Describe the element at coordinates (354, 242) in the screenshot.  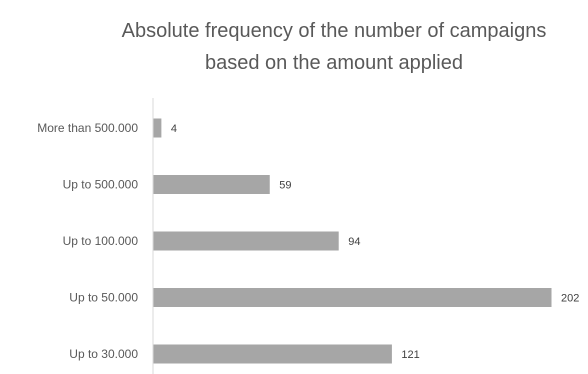
I see `data-label: 94` at that location.